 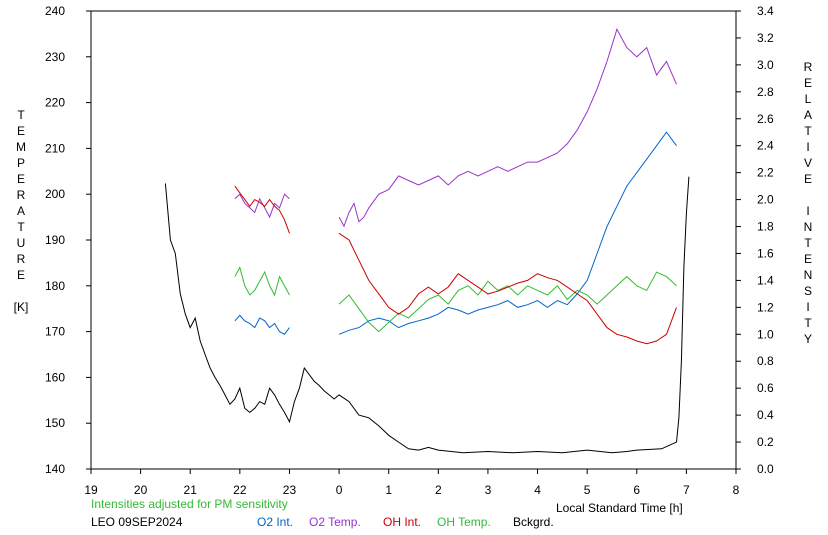 I want to click on y-tick-label-right: 0.2, so click(x=765, y=442).